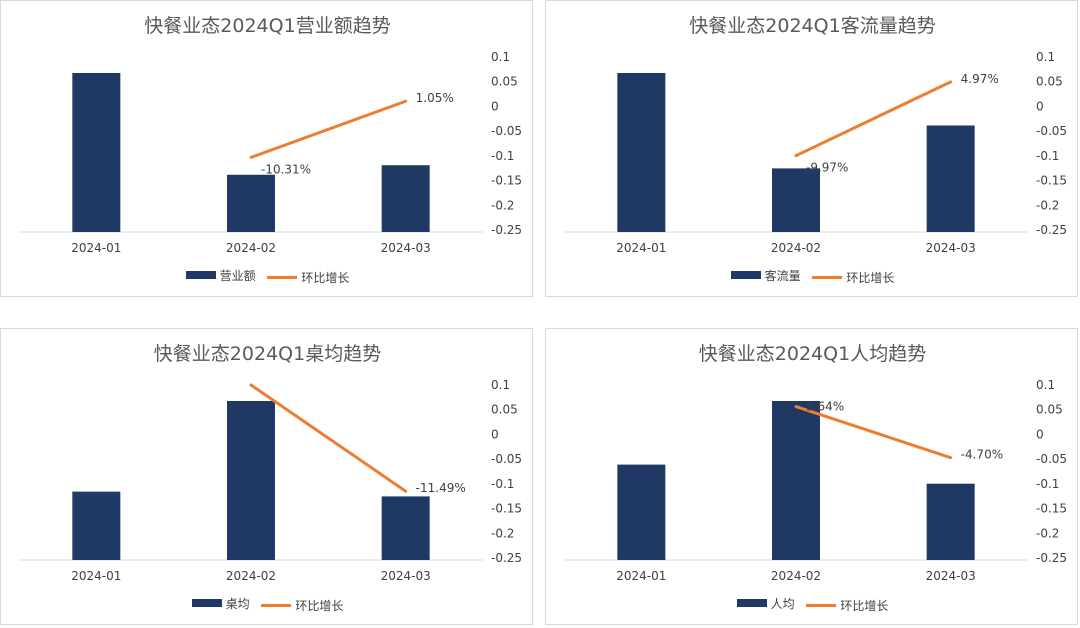  Describe the element at coordinates (286, 169) in the screenshot. I see `growth-data-label: -10.31%` at that location.